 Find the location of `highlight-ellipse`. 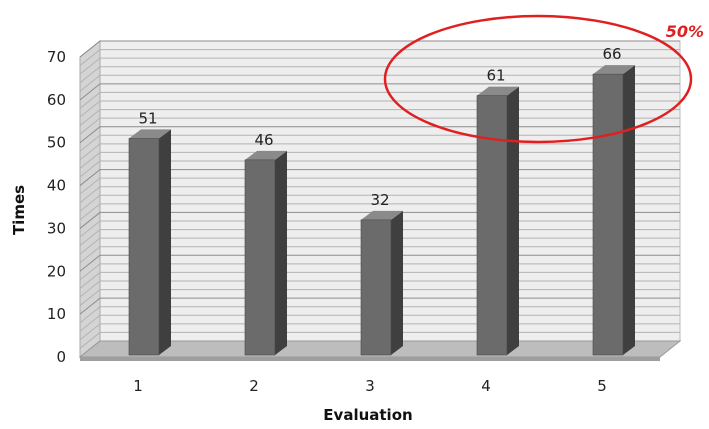

highlight-ellipse is located at coordinates (538, 79).